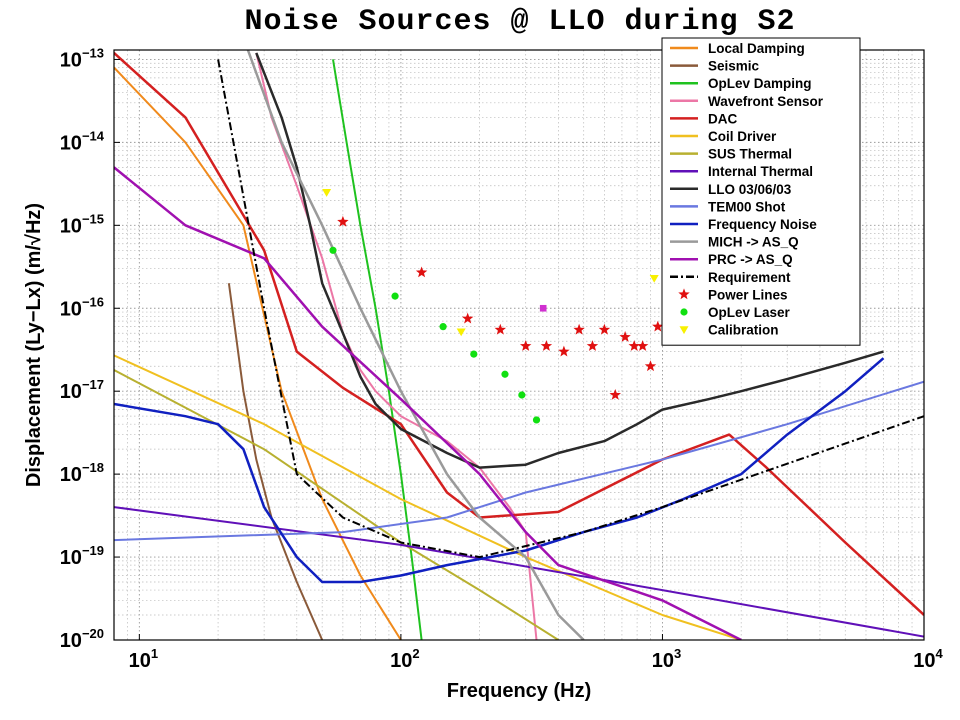 Image resolution: width=960 pixels, height=720 pixels. What do you see at coordinates (34, 345) in the screenshot?
I see `y-axis-label: Displacement (Ly−Lx) (m/√Hz)` at bounding box center [34, 345].